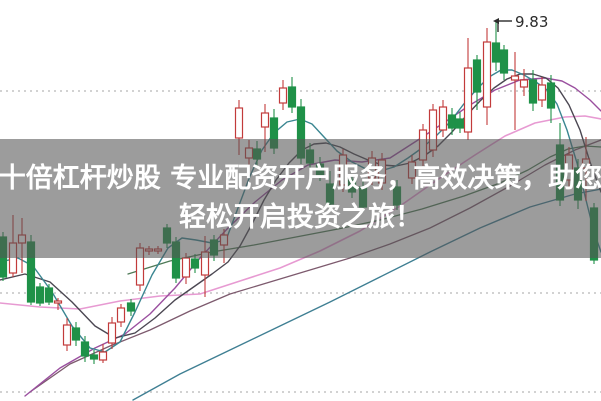 Image resolution: width=601 pixels, height=401 pixels. What do you see at coordinates (496, 21) in the screenshot?
I see `annotation-arrowhead` at bounding box center [496, 21].